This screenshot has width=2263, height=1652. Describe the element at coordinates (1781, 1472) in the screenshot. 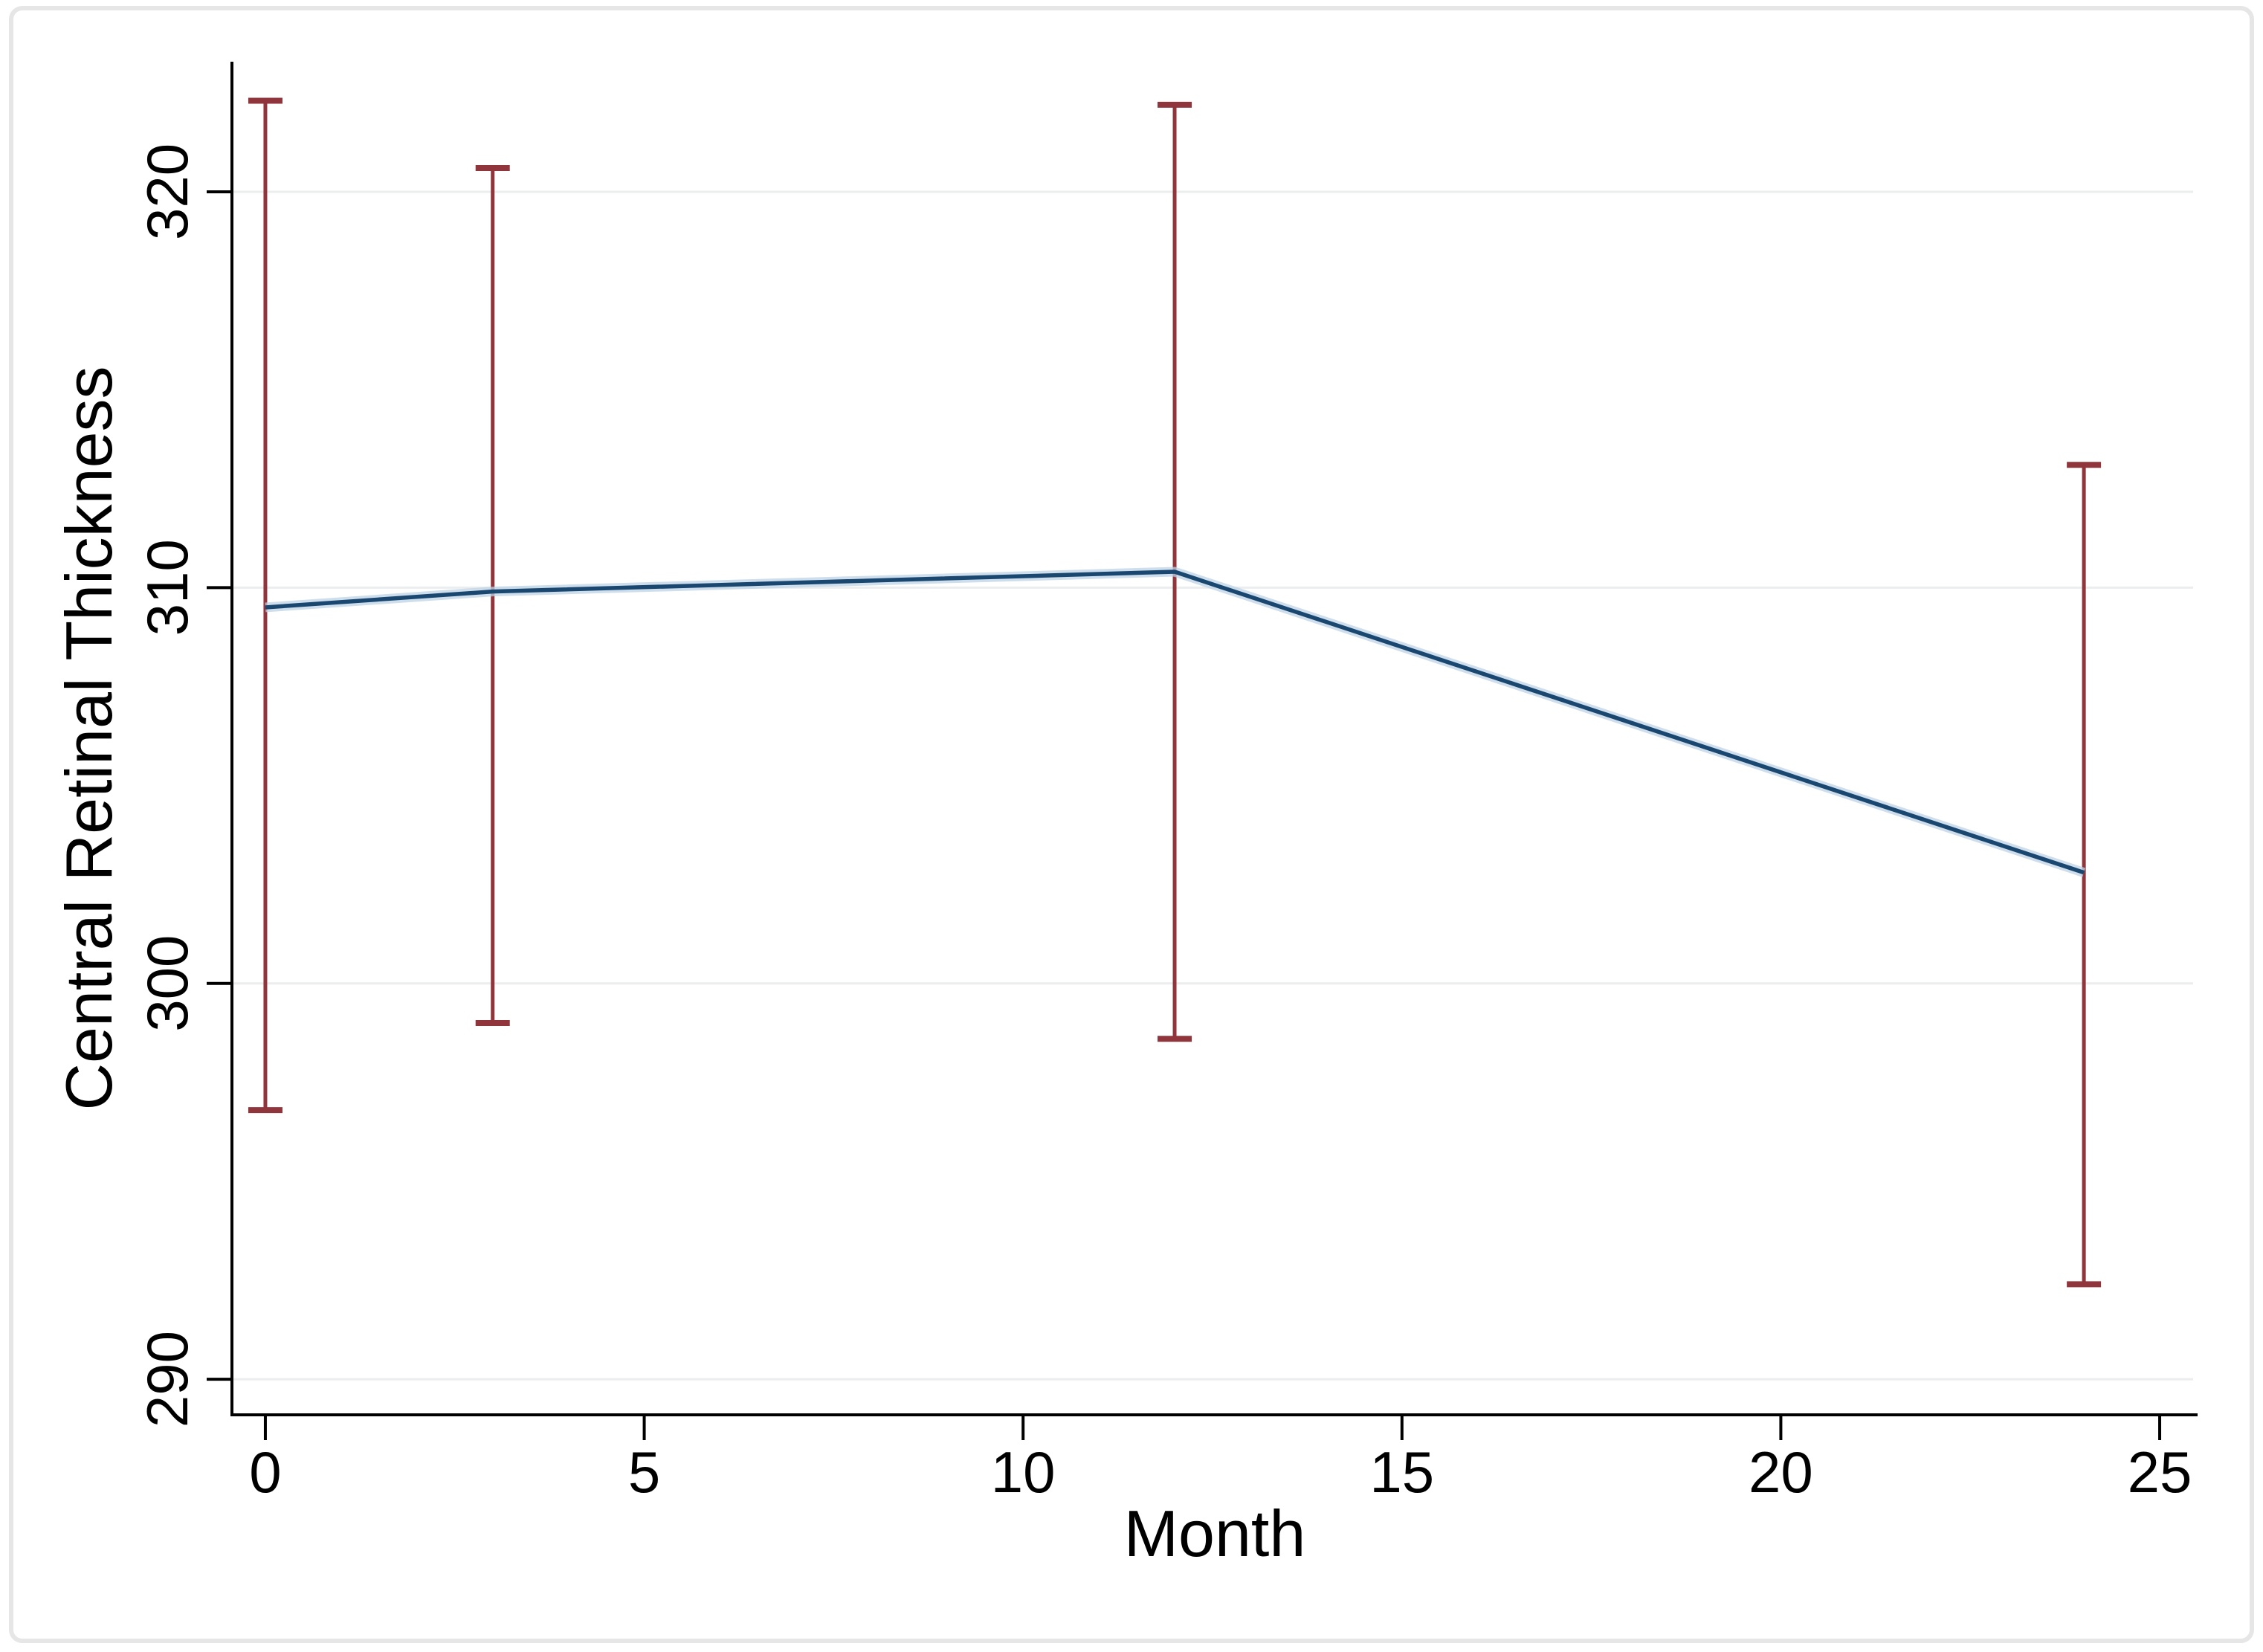

I see `x-tick-label: 20` at that location.